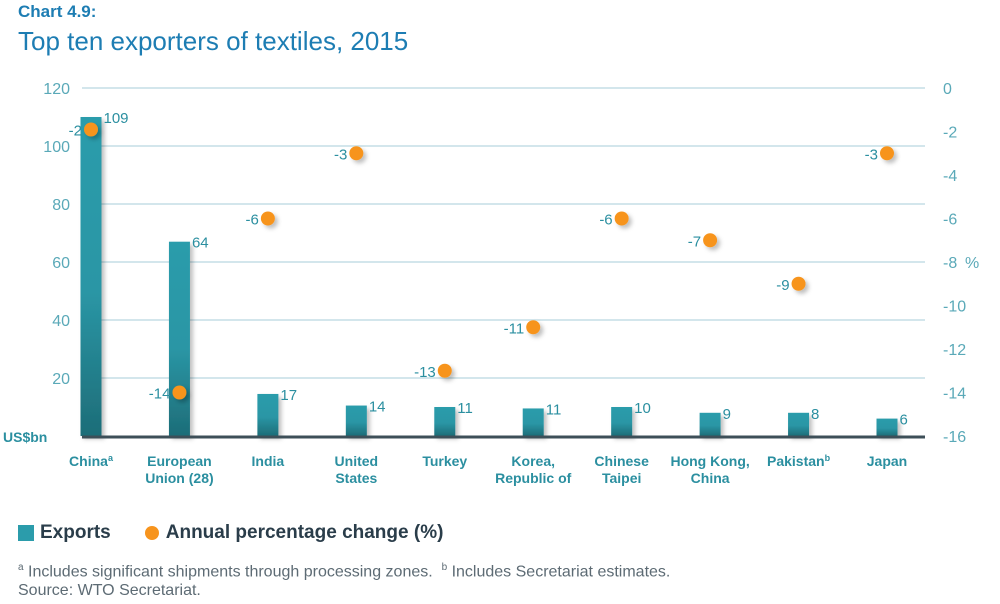 The width and height of the screenshot is (1000, 604). Describe the element at coordinates (559, 572) in the screenshot. I see `footnote-b-text: Includes Secretariat estimates.` at that location.